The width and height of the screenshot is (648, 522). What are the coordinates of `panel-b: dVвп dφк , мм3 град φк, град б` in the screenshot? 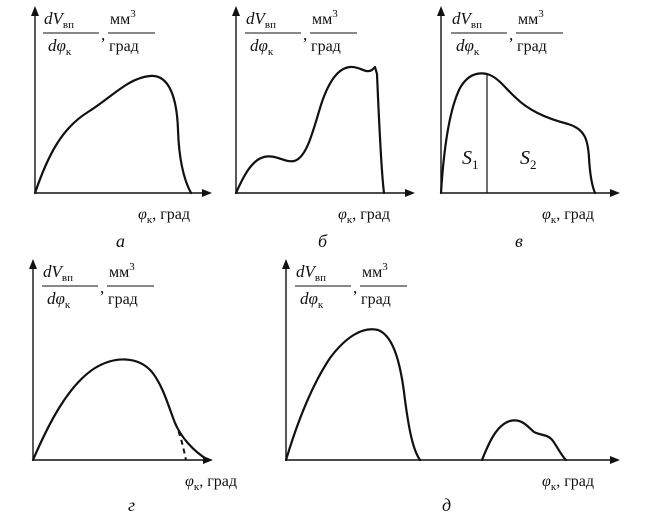 It's located at (323, 128).